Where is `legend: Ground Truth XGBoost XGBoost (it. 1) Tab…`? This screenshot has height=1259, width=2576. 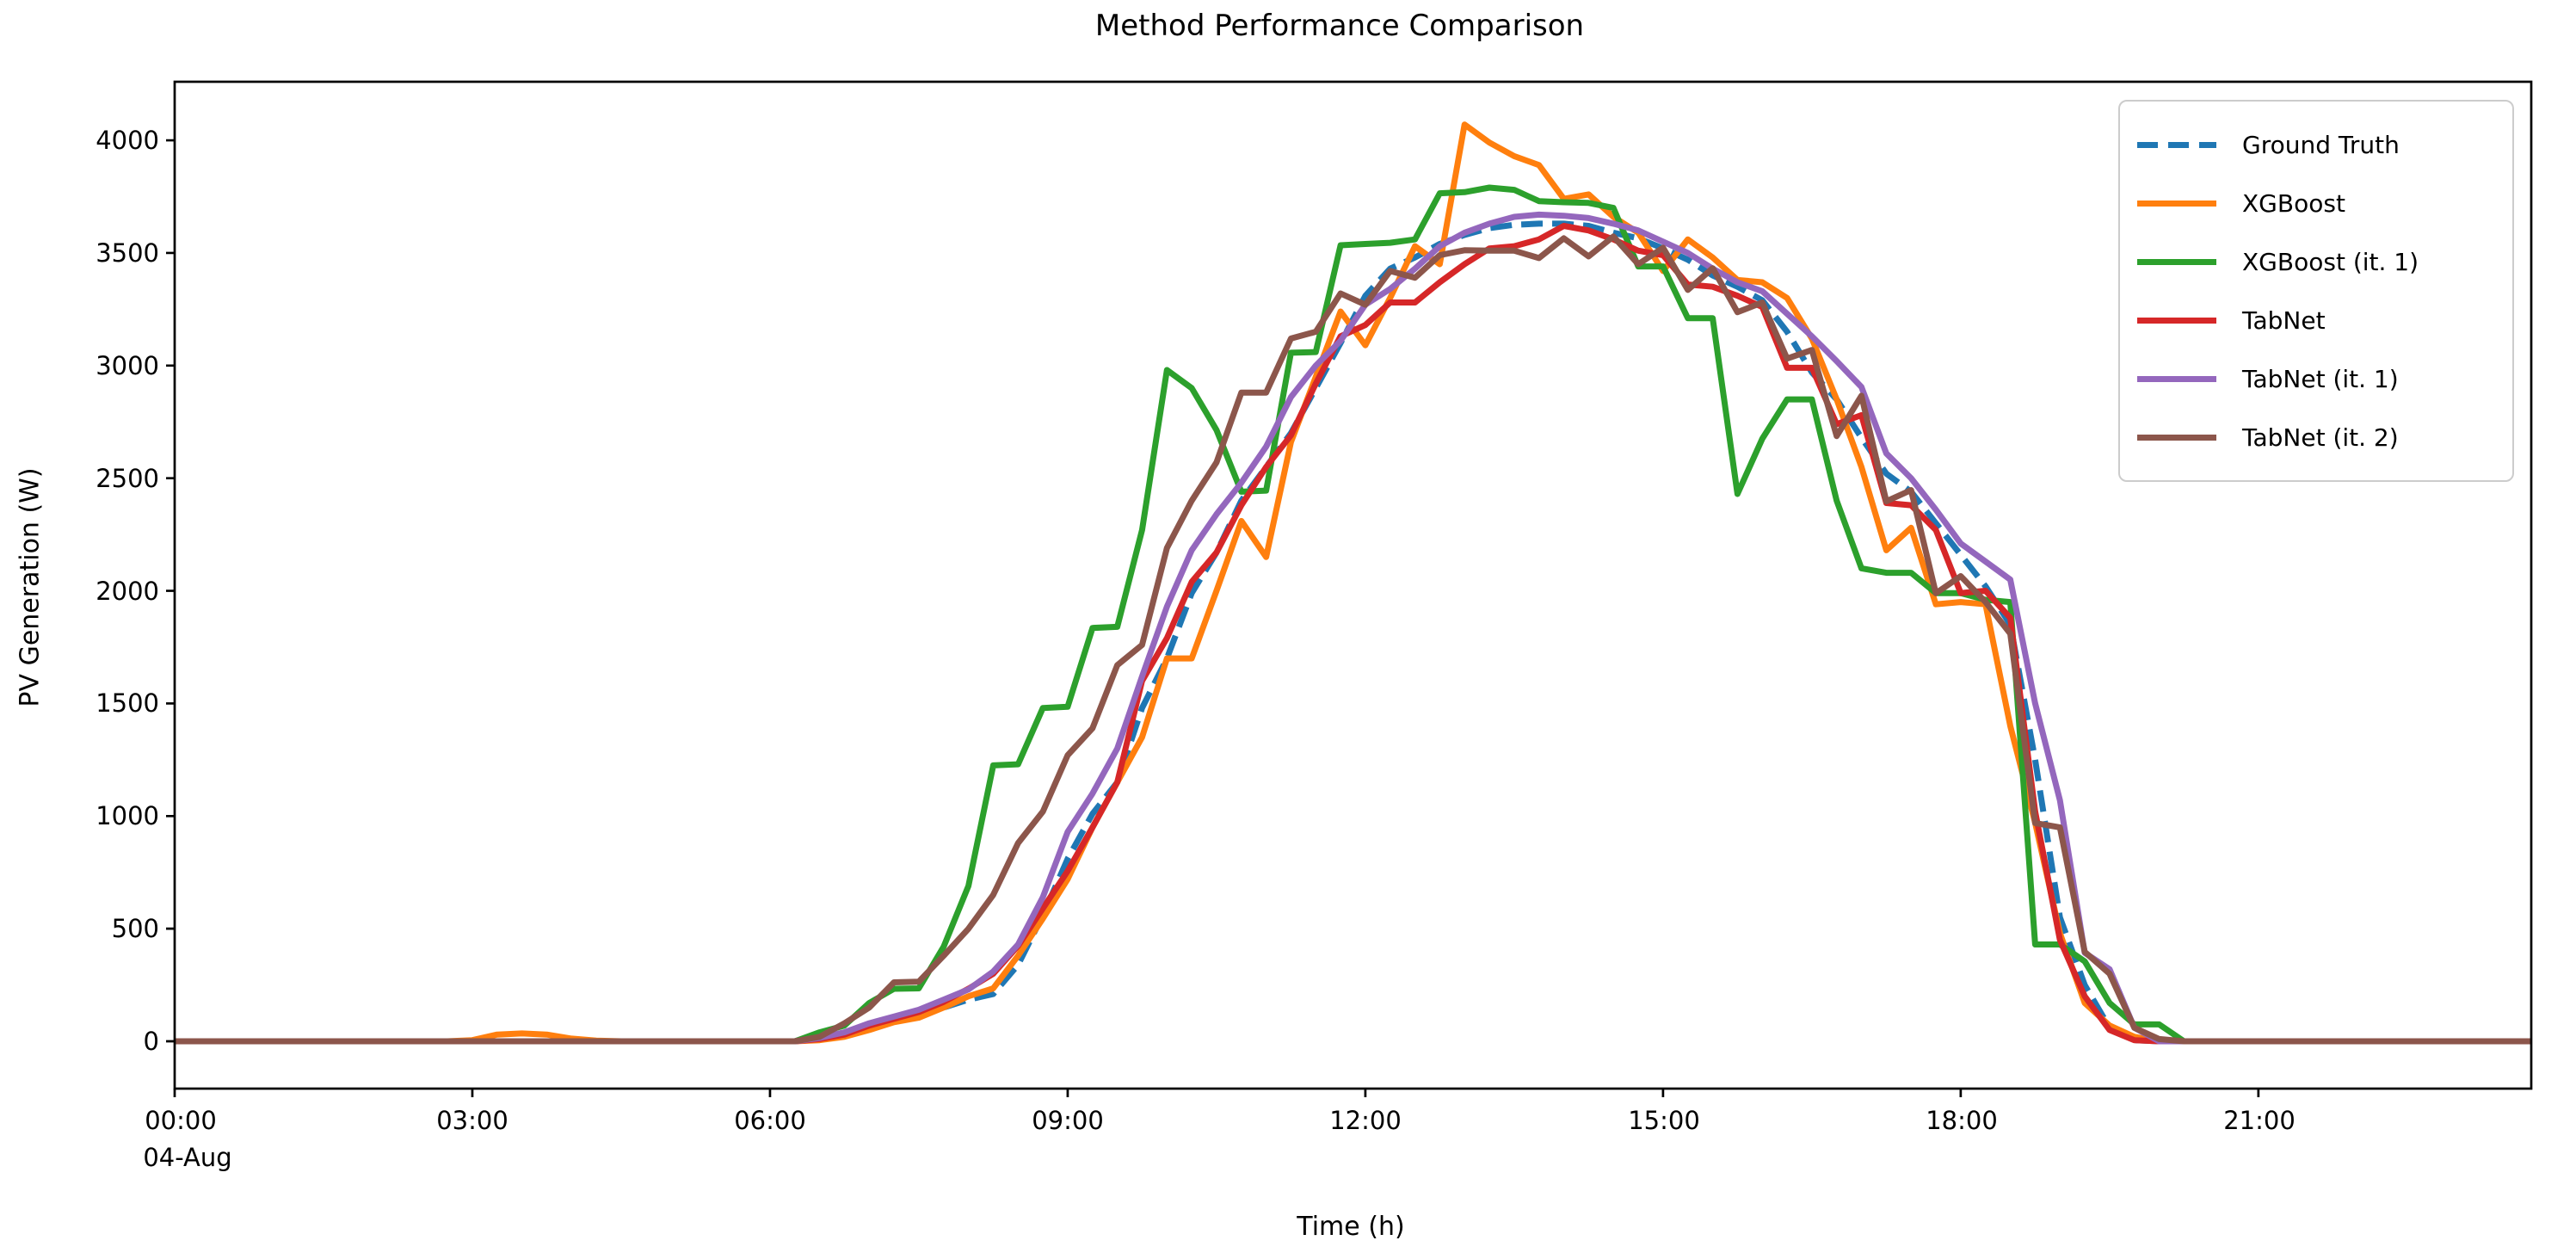
legend: Ground Truth XGBoost XGBoost (it. 1) Tab… is located at coordinates (2316, 291).